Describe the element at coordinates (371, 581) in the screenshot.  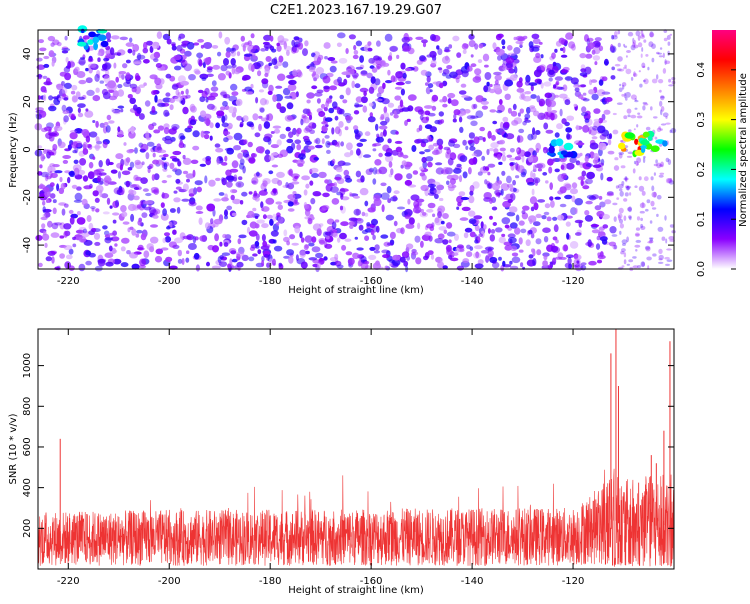
I see `x-tick-label: -160` at that location.